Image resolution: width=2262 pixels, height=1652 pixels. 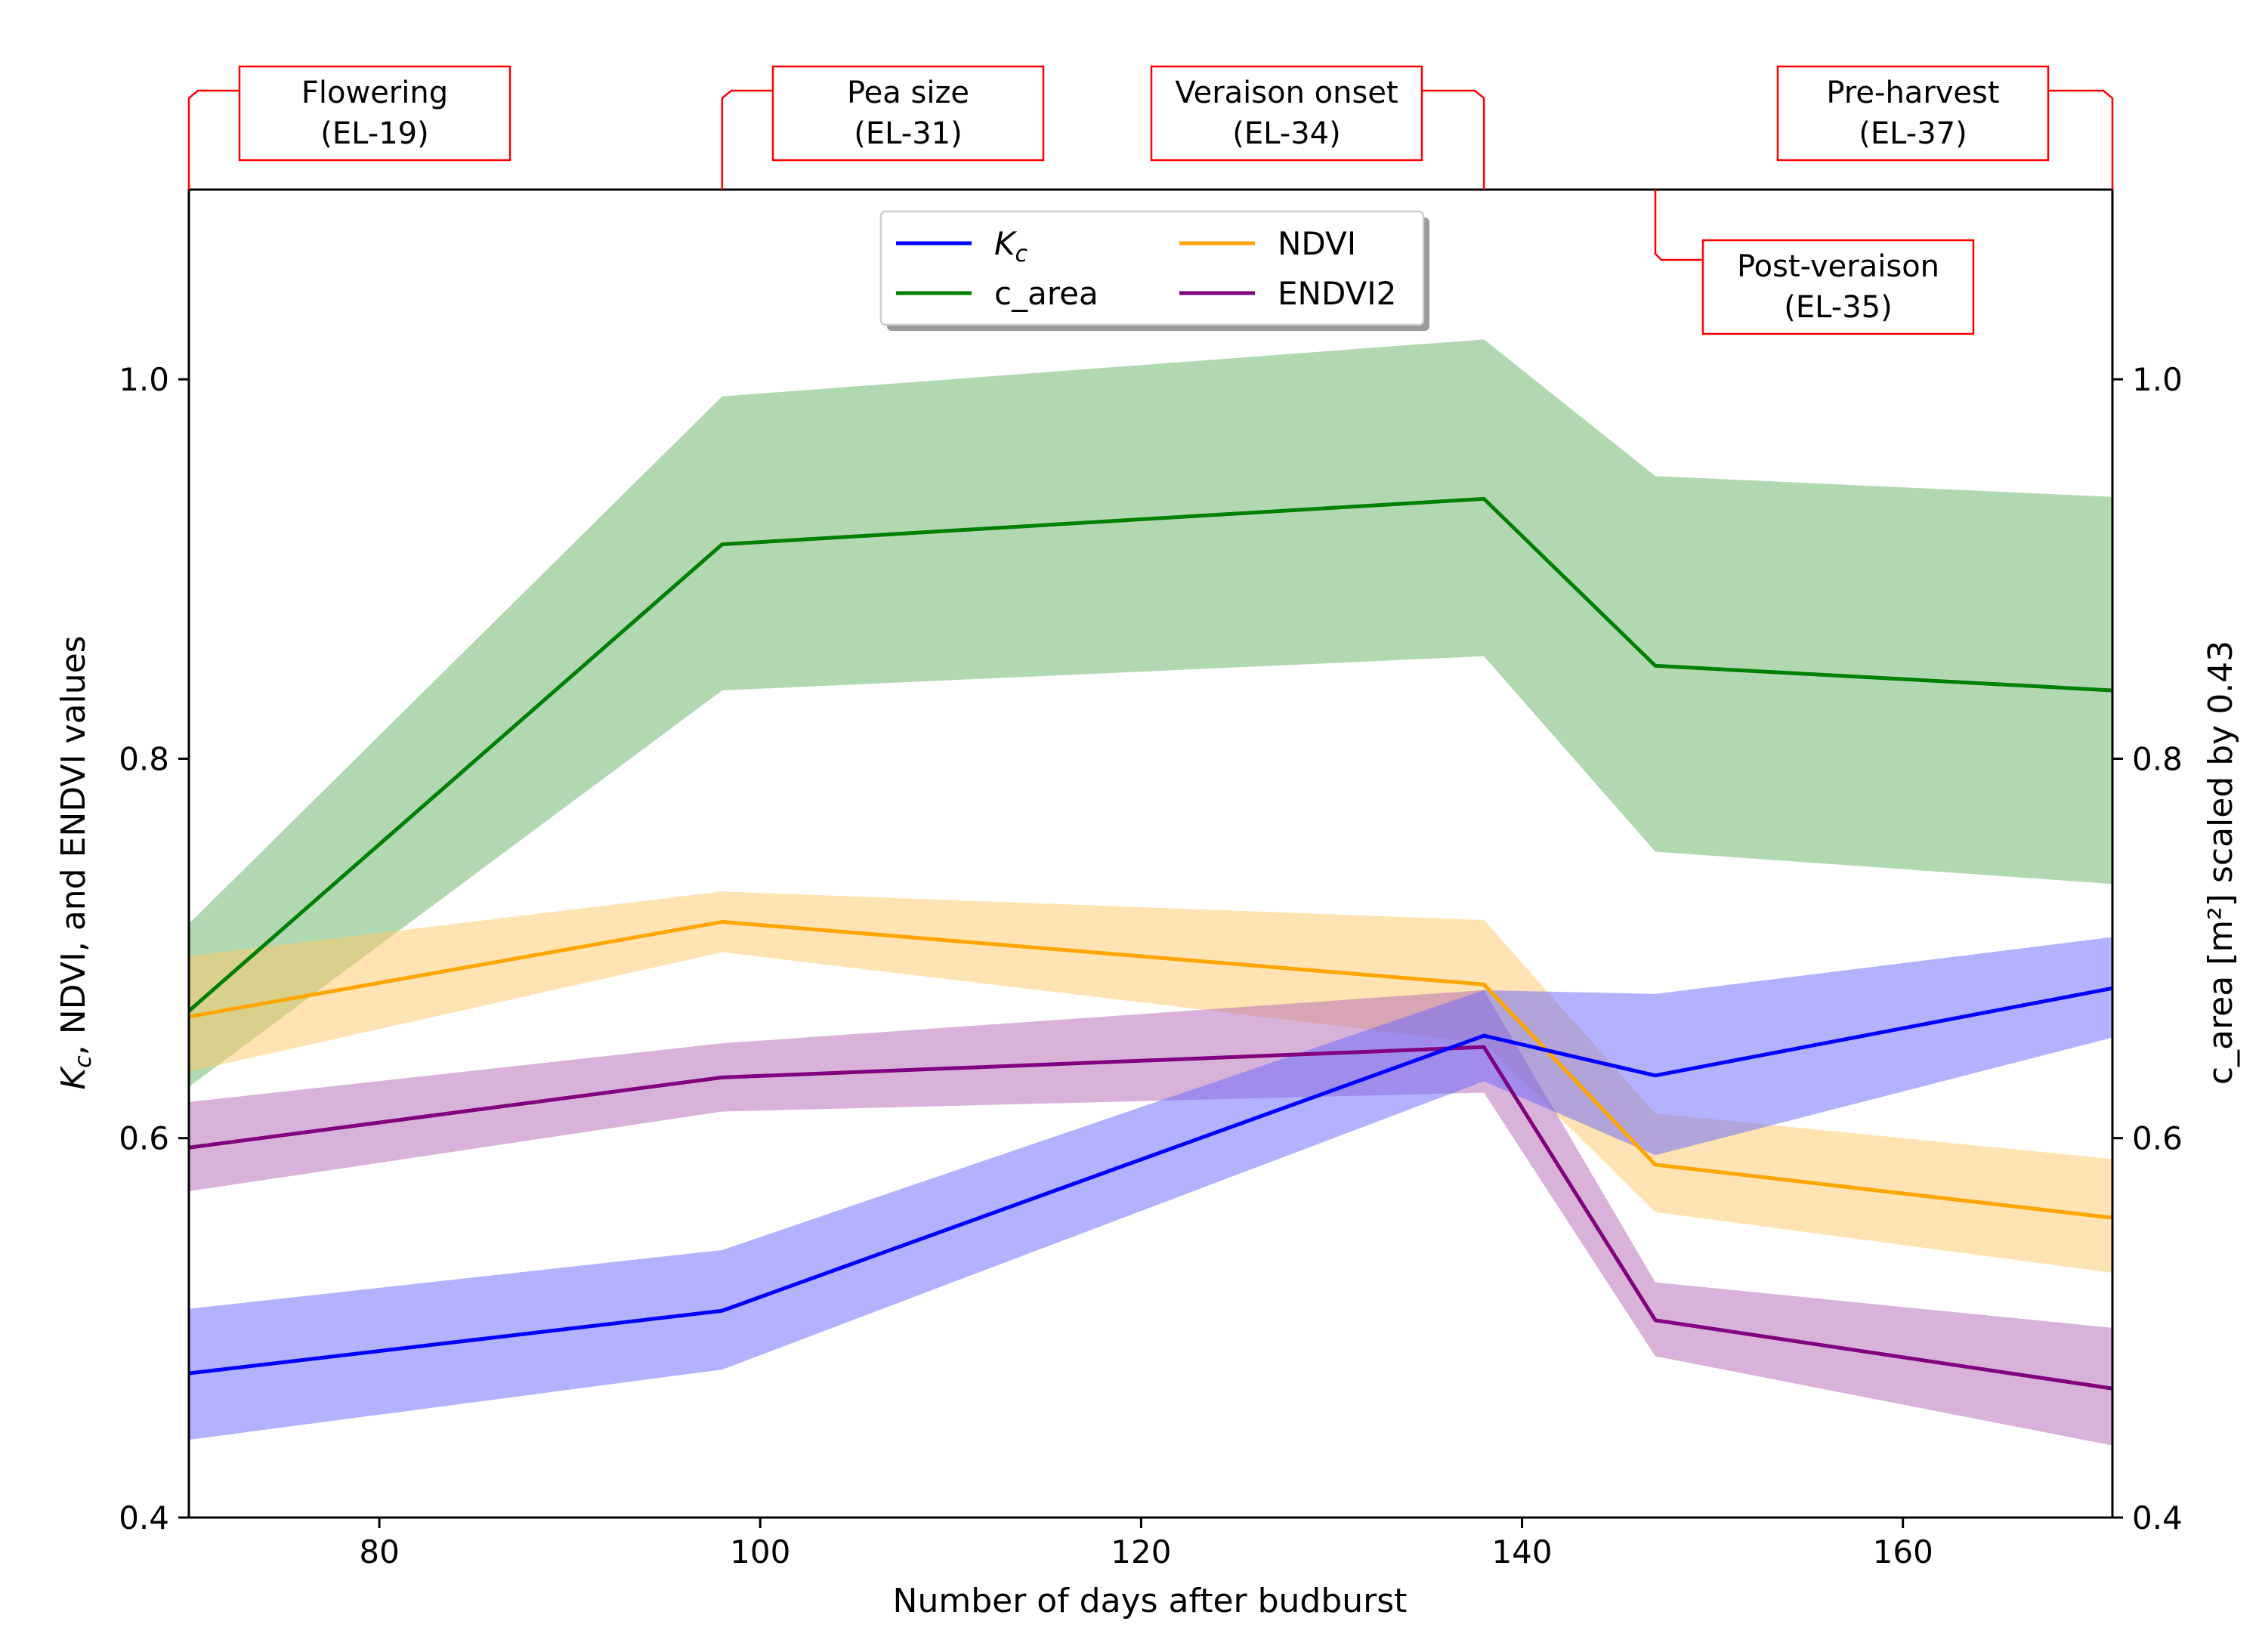 What do you see at coordinates (2157, 1138) in the screenshot?
I see `y-tick-label-right: 0.6` at bounding box center [2157, 1138].